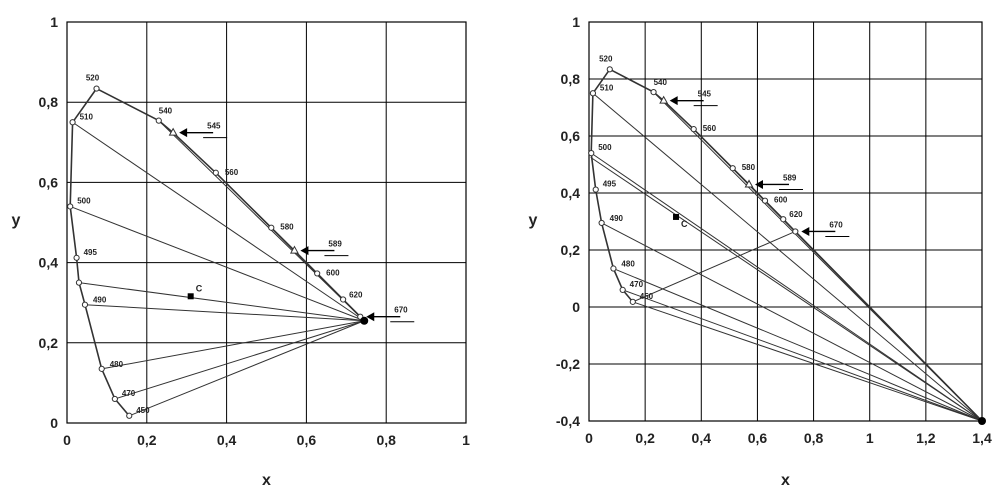  I want to click on wavelength-label: 490, so click(617, 218).